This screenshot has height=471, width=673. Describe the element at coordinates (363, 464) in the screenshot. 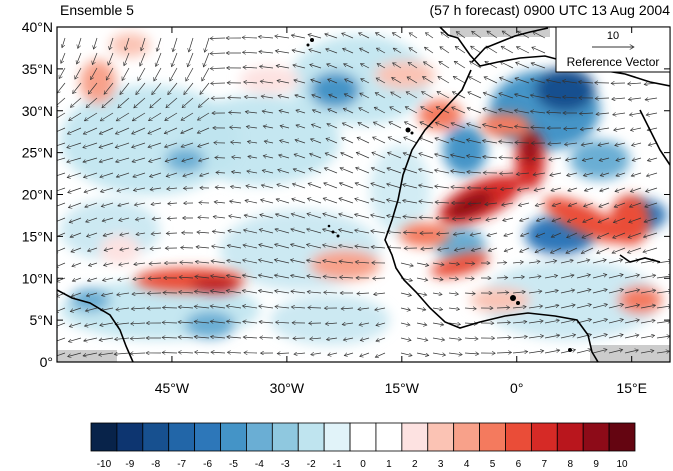

I see `colorbar-label: 0` at that location.